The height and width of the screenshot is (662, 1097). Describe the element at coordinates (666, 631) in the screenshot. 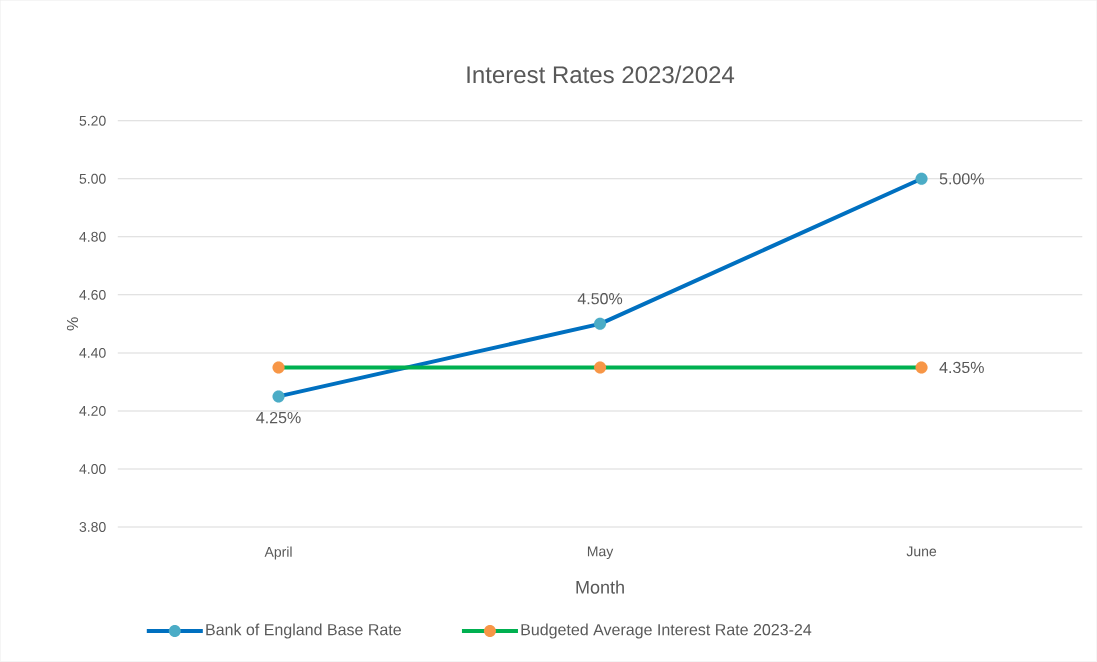

I see `legend-label: Budgeted Average Interest Rate 2023-24` at that location.